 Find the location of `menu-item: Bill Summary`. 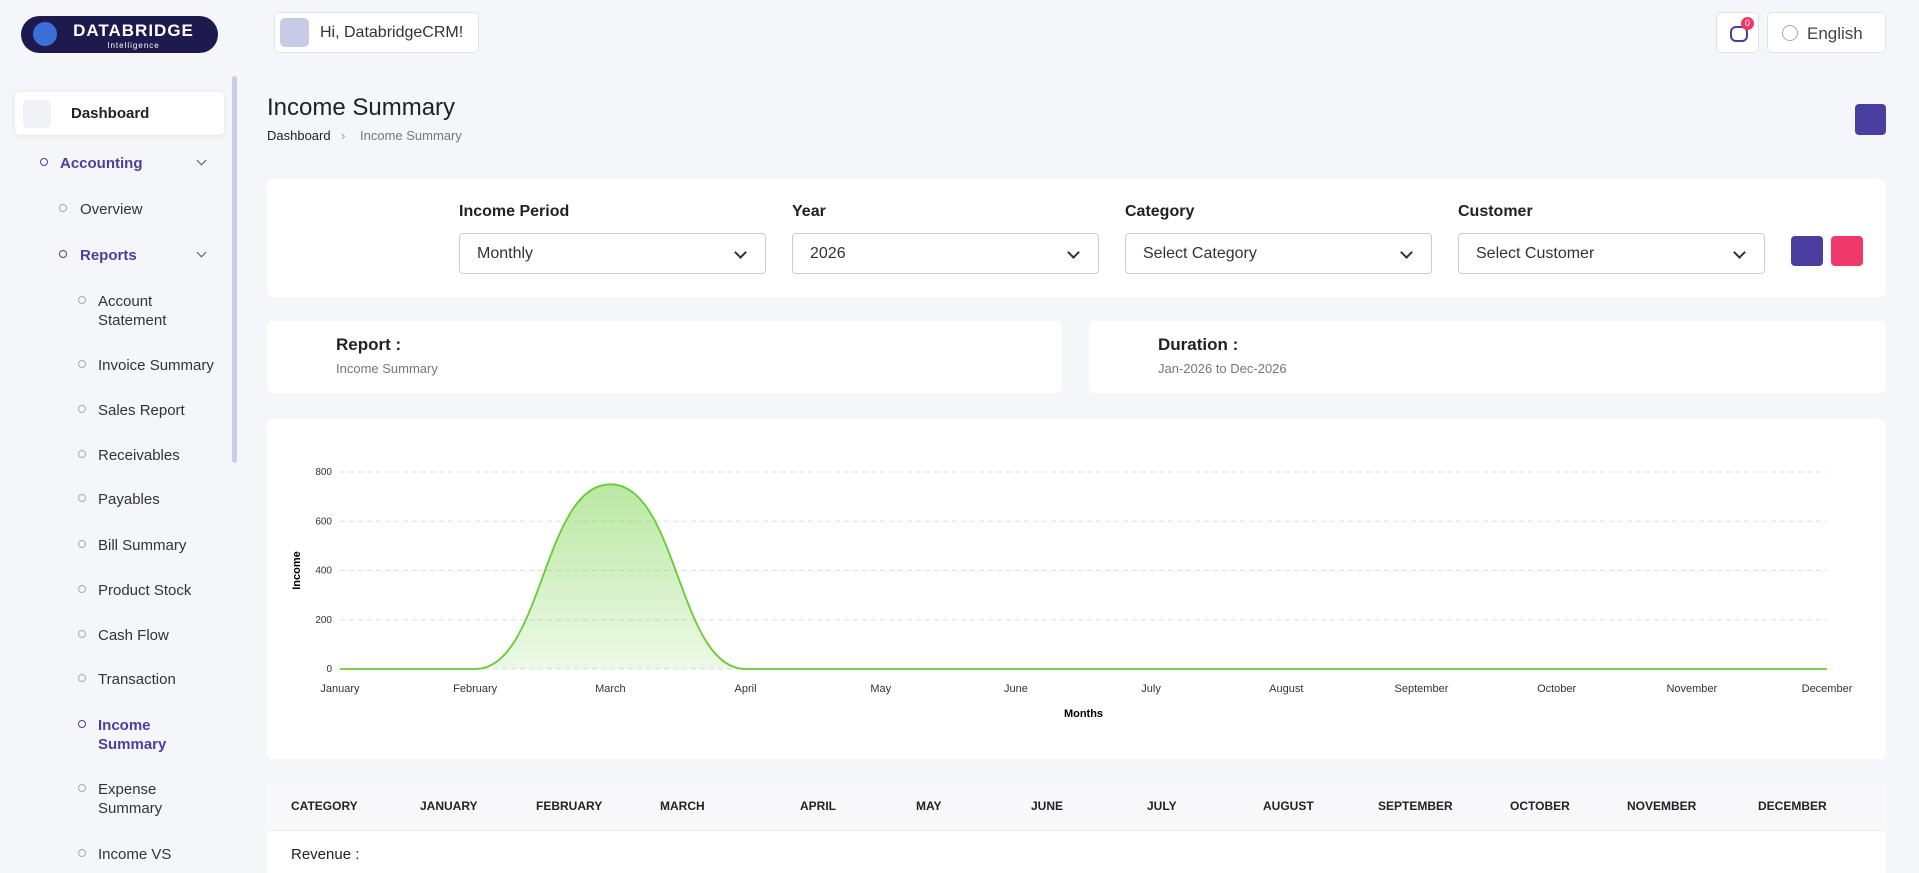

menu-item: Bill Summary is located at coordinates (142, 545).